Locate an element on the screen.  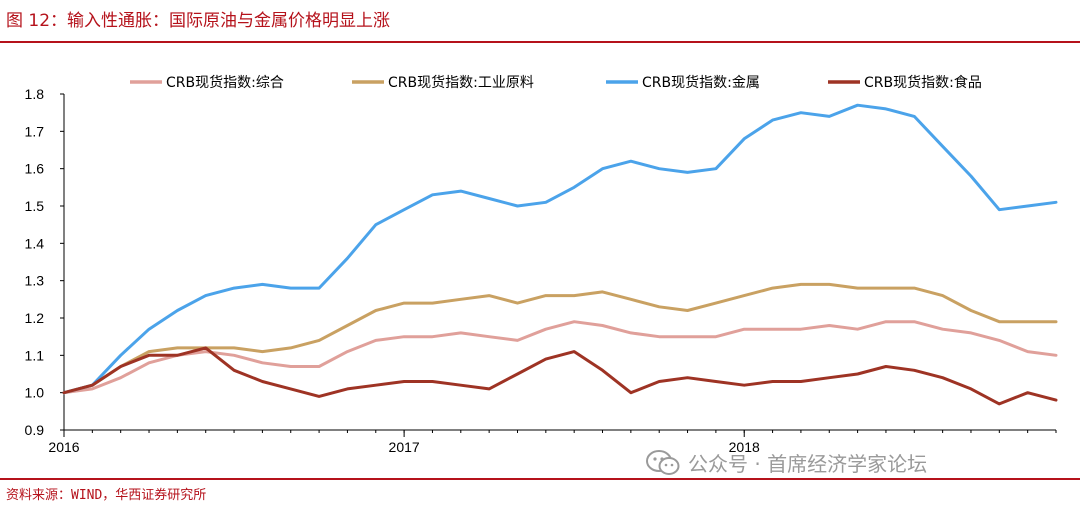
y-tick-label: 1.3 is located at coordinates (35, 281).